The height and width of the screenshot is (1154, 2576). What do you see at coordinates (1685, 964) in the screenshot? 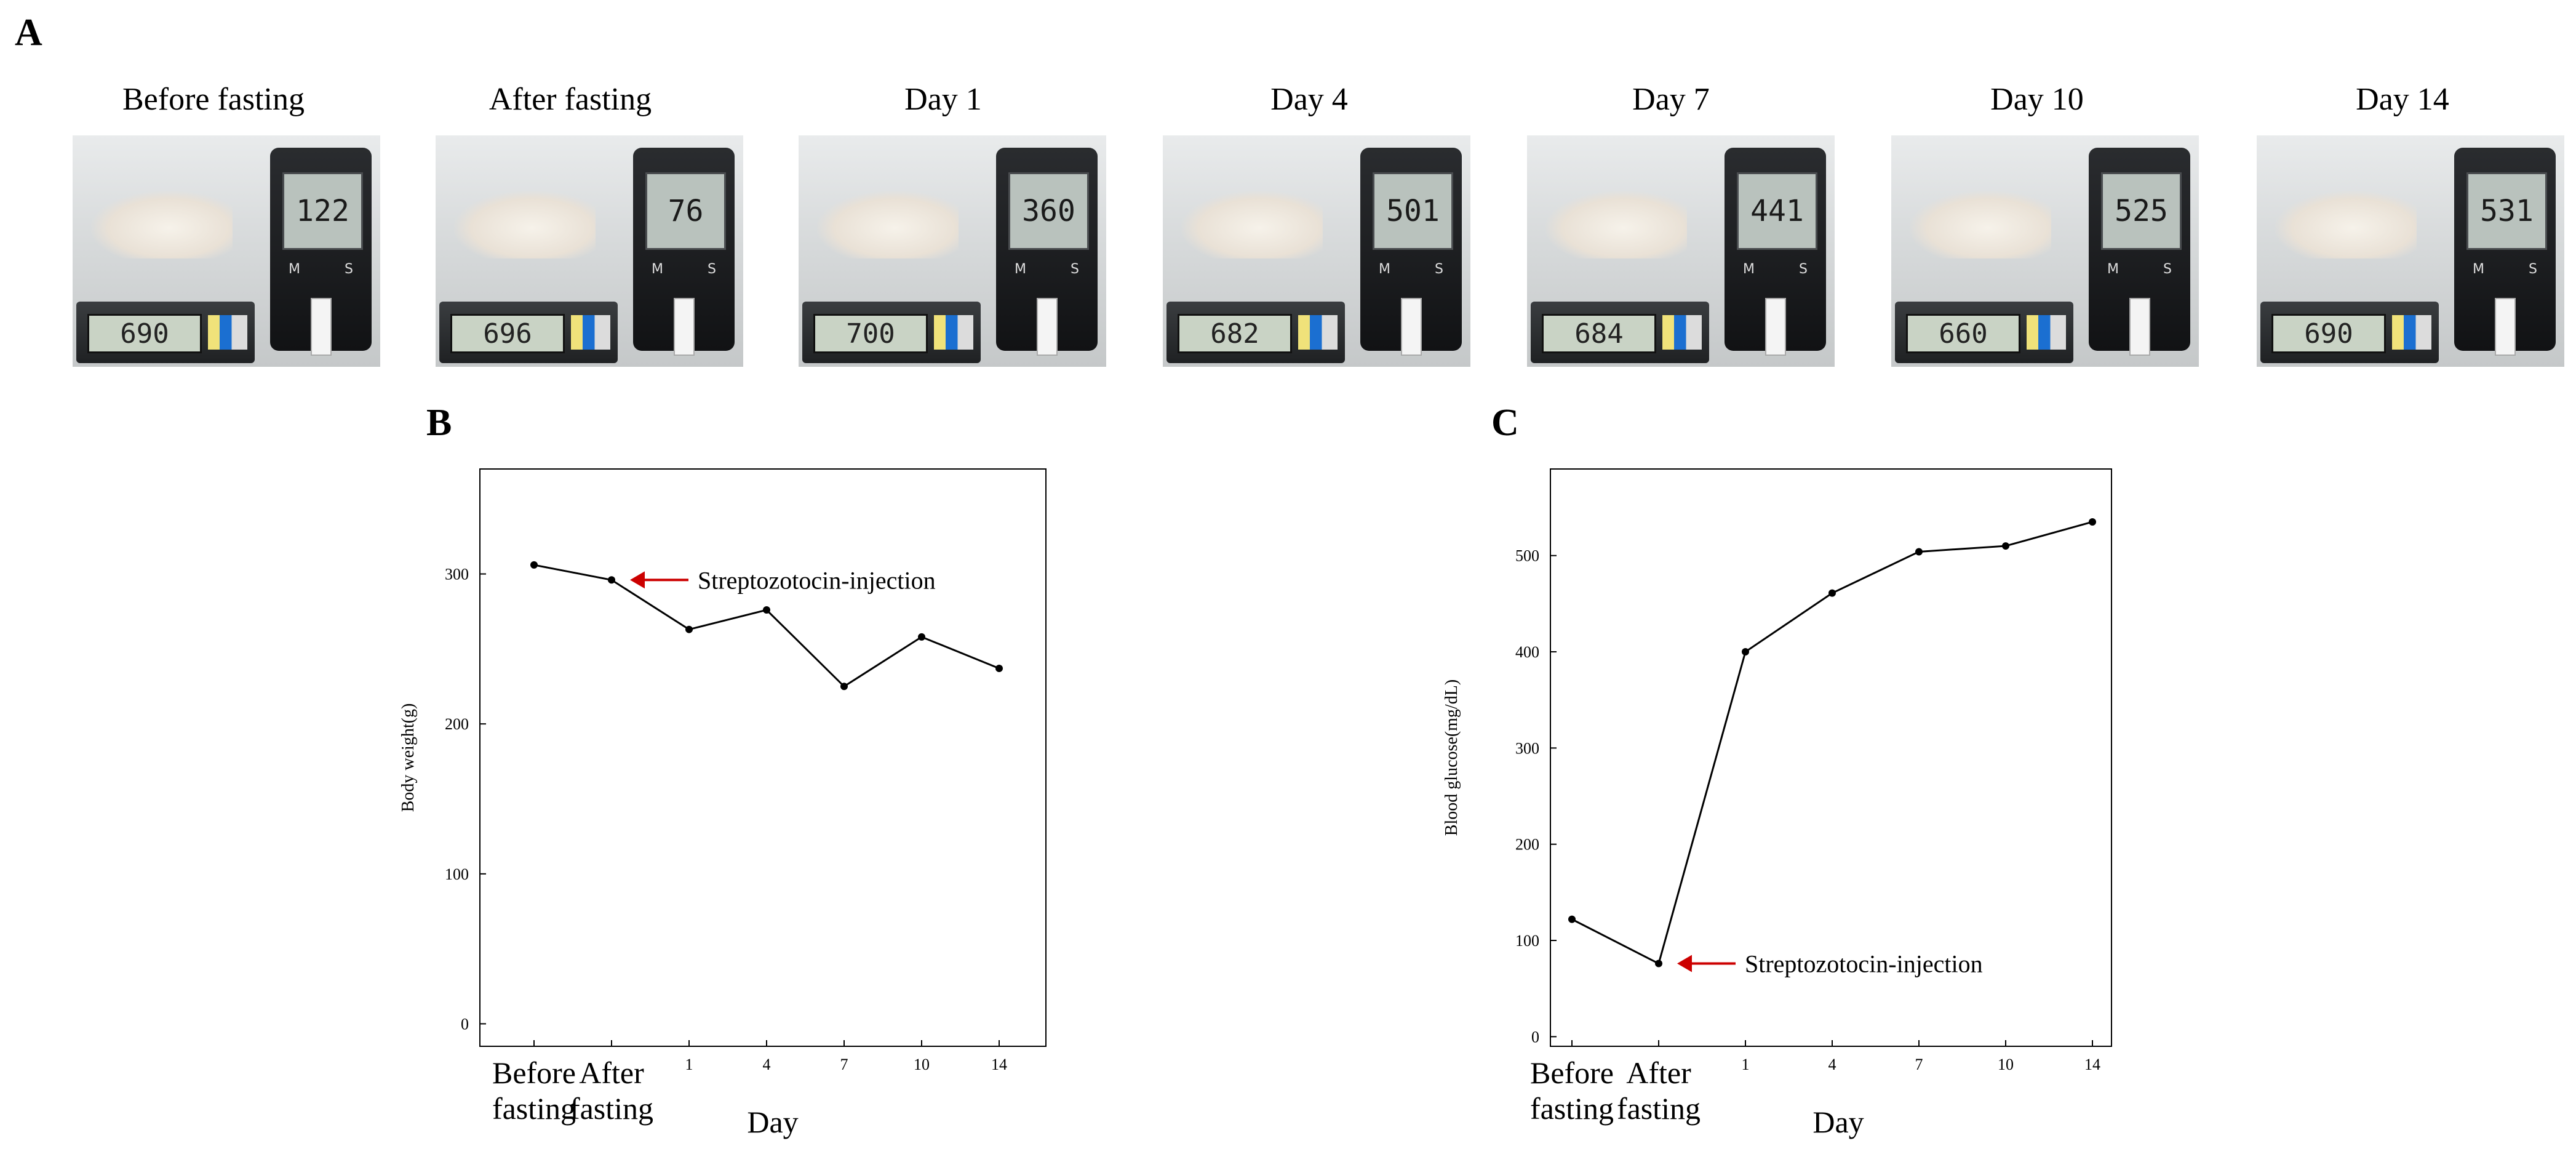
I see `chart-c-annotation-arrow-head-icon` at bounding box center [1685, 964].